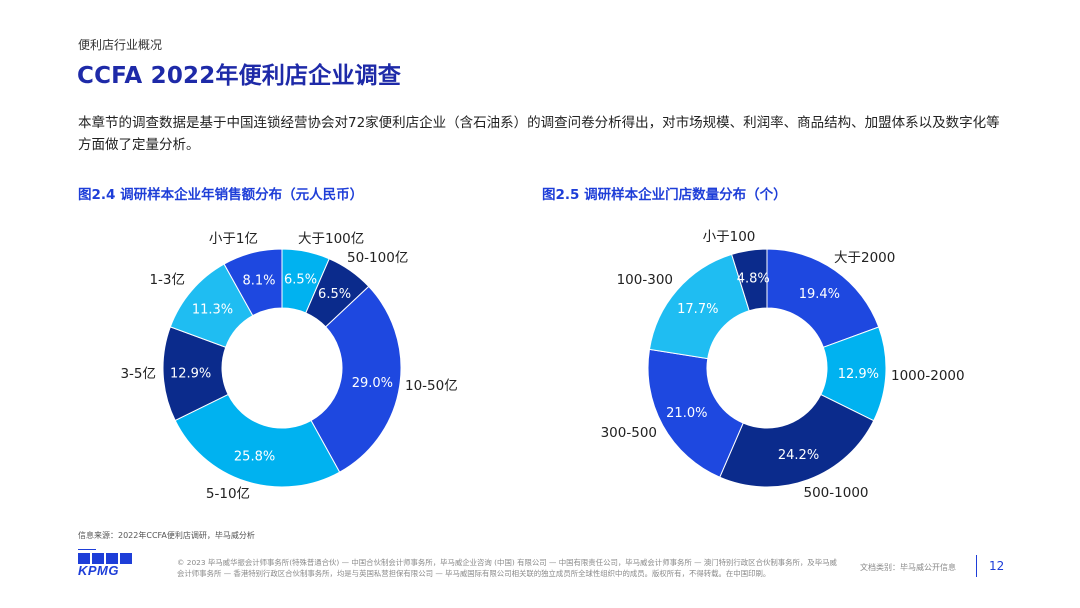 Image resolution: width=1080 pixels, height=608 pixels. What do you see at coordinates (686, 413) in the screenshot?
I see `slice-value-label: 21.0%` at bounding box center [686, 413].